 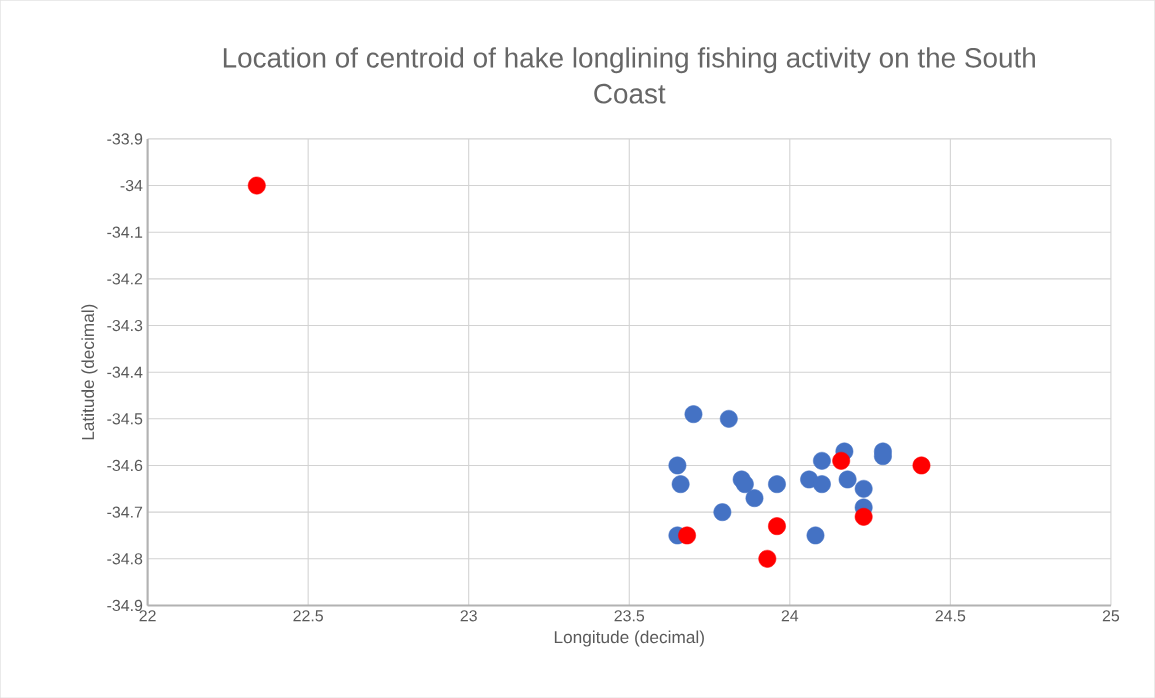 I want to click on x-tick-label: 24.5, so click(x=950, y=616).